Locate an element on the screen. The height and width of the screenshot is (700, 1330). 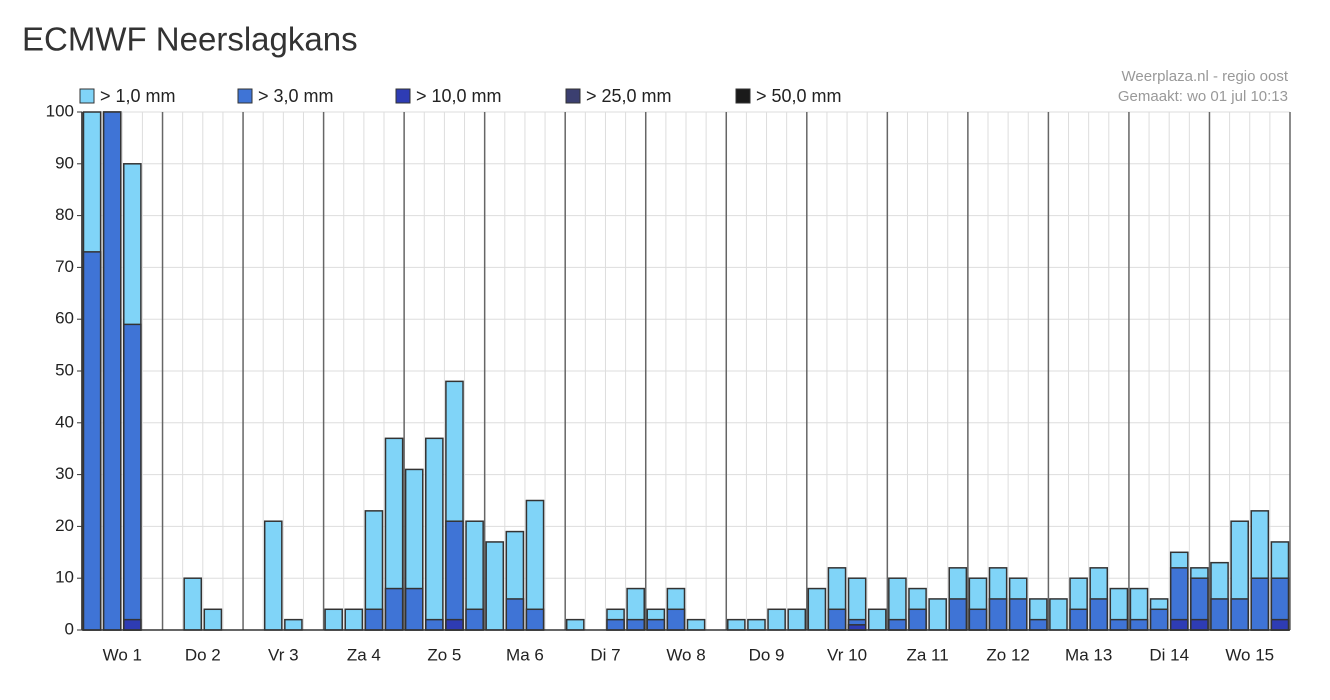
x-tick-label: Wo 8 is located at coordinates (685, 654).